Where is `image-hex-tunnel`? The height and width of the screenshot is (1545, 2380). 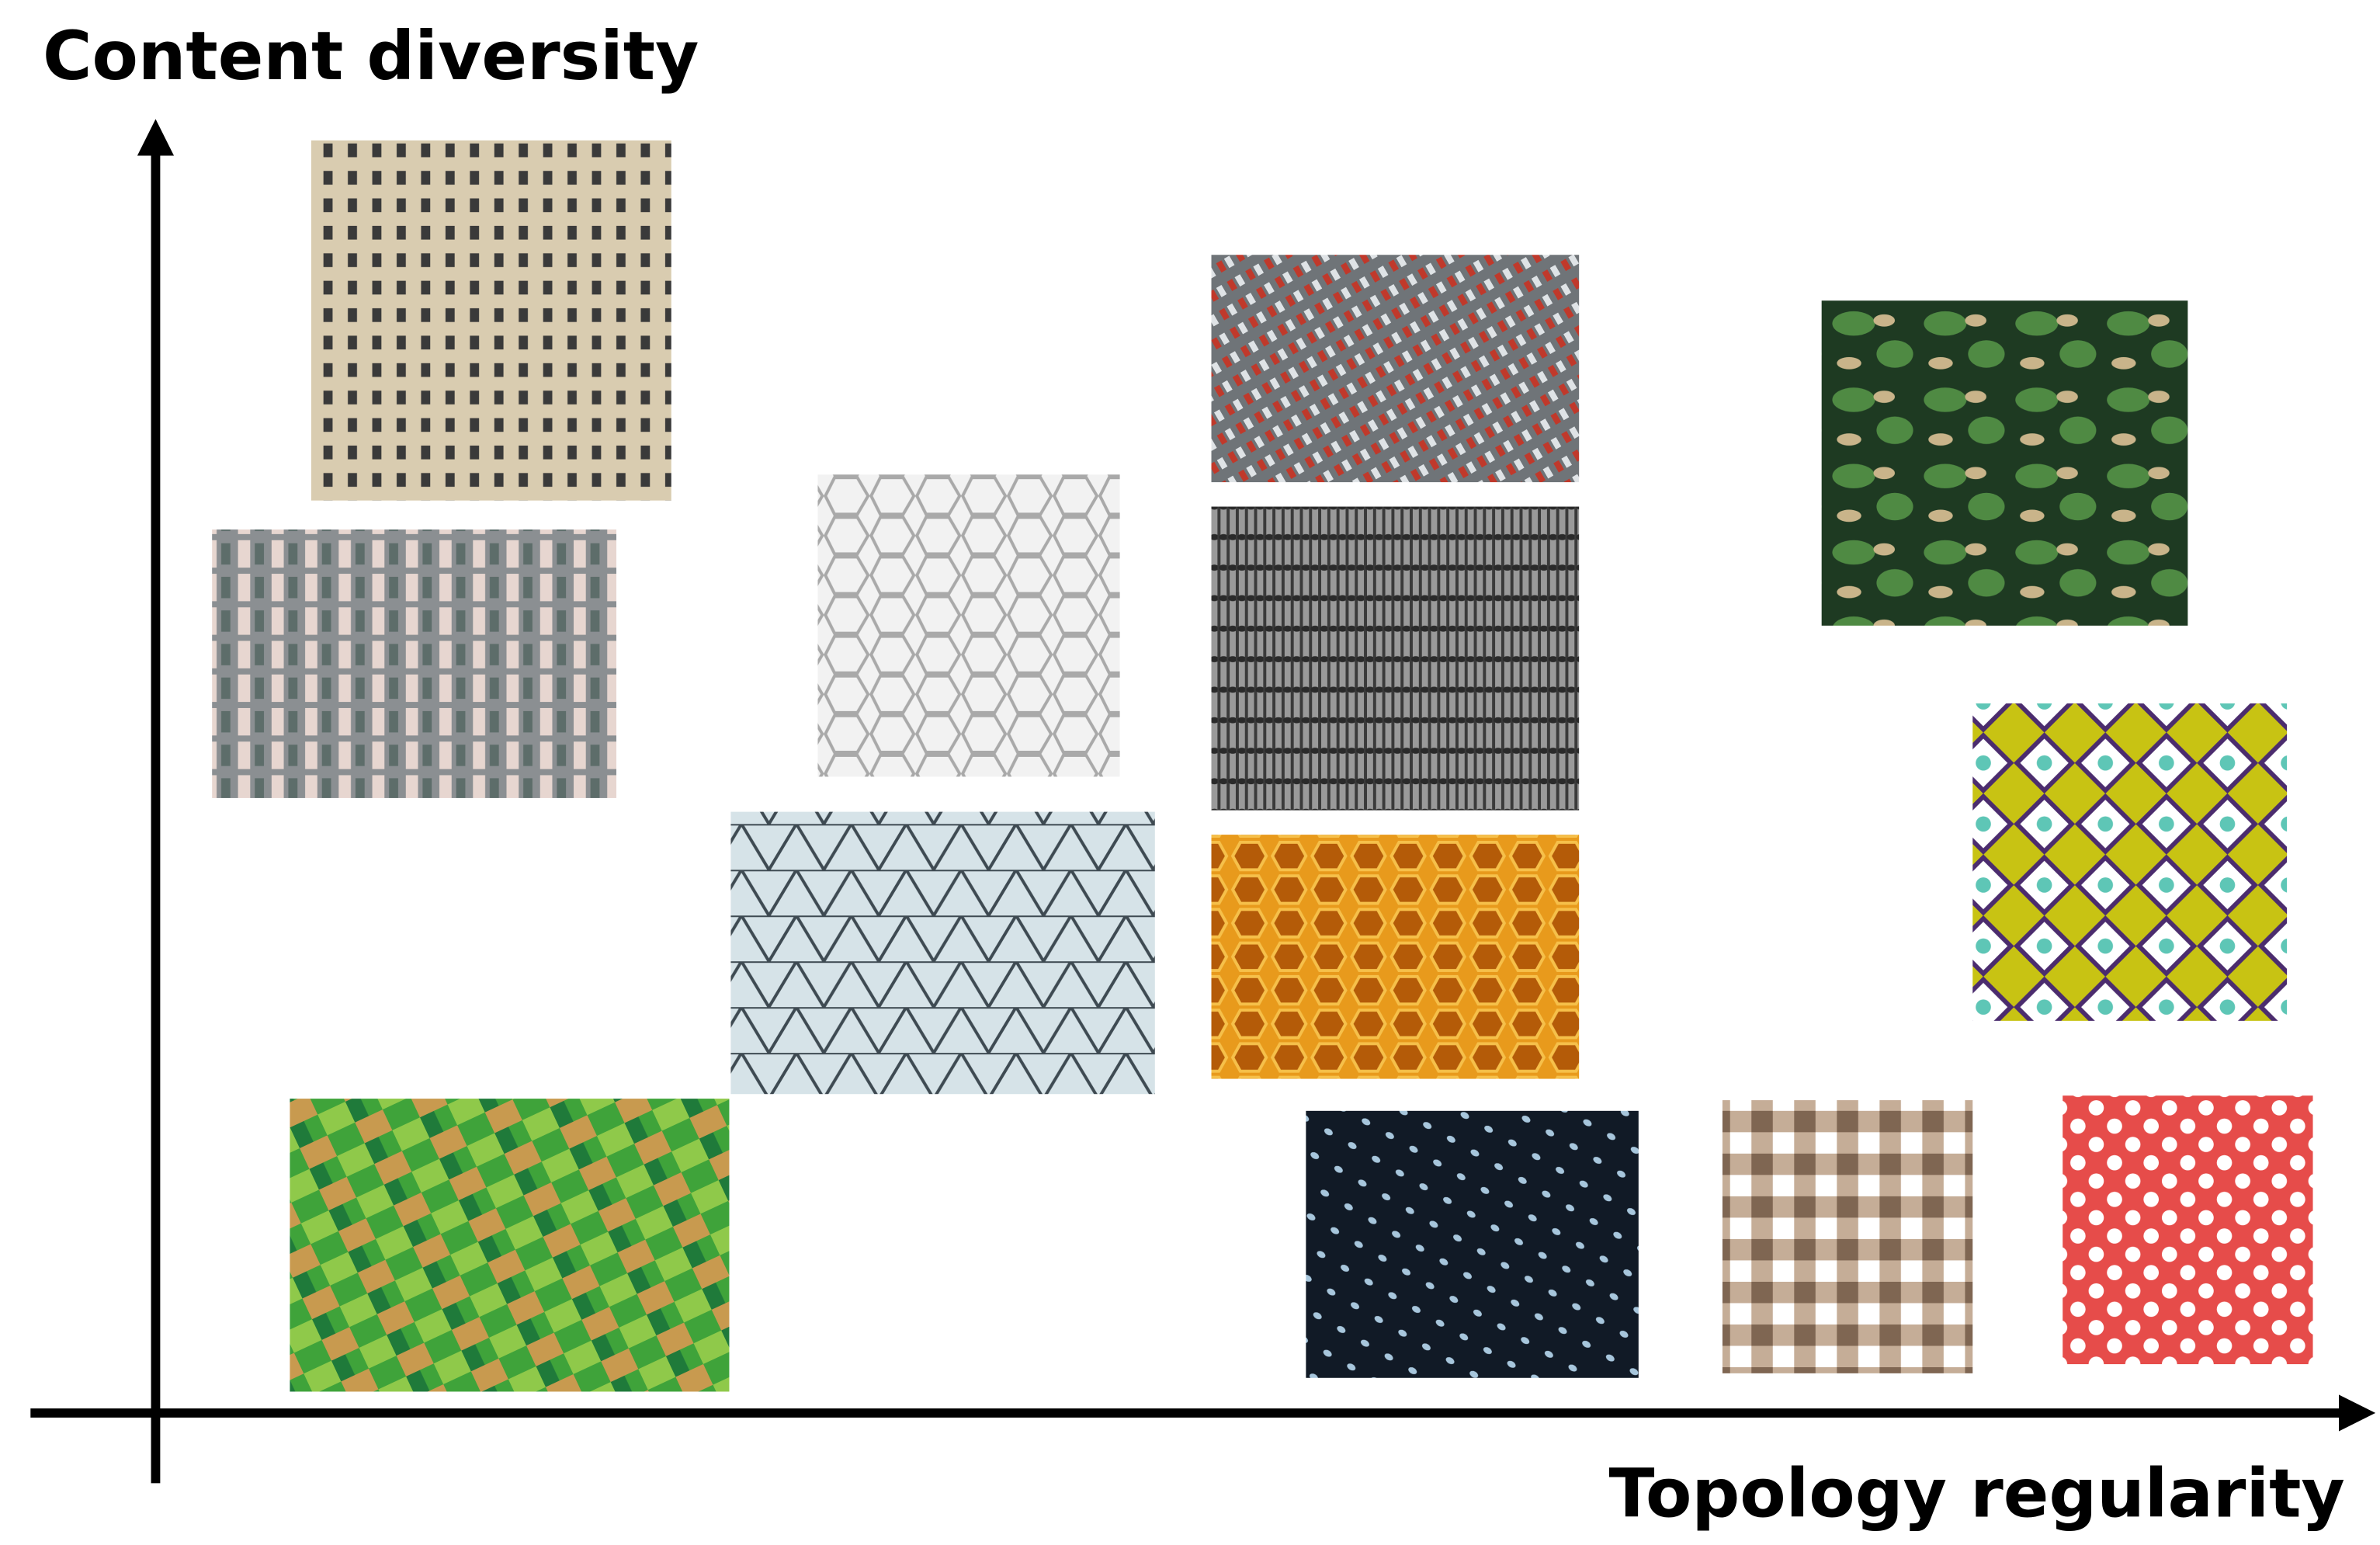 image-hex-tunnel is located at coordinates (968, 625).